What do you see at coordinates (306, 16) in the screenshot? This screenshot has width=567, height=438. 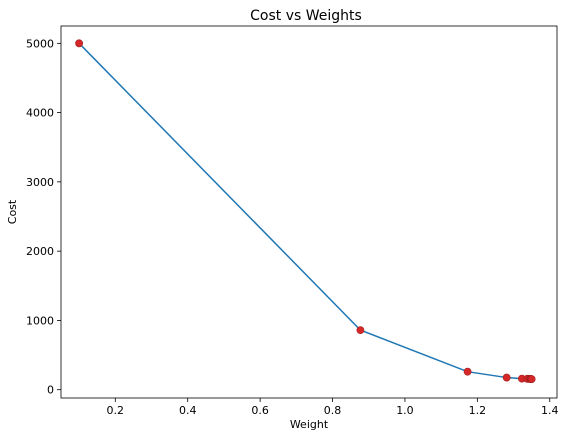 I see `chart-title: Cost vs Weights` at bounding box center [306, 16].